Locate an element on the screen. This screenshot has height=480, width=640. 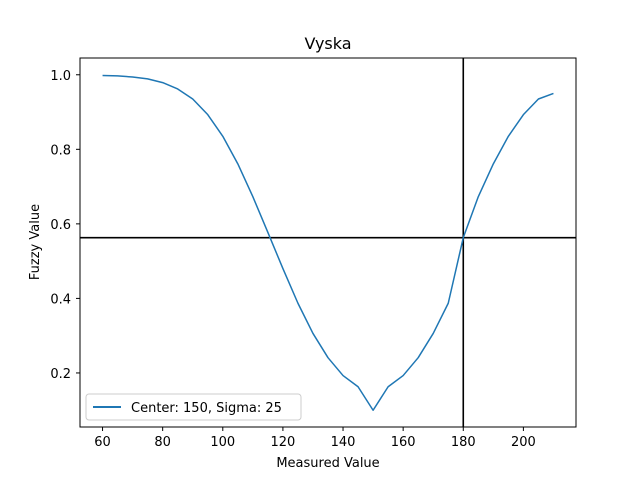
x-tick-label: 60 is located at coordinates (102, 442).